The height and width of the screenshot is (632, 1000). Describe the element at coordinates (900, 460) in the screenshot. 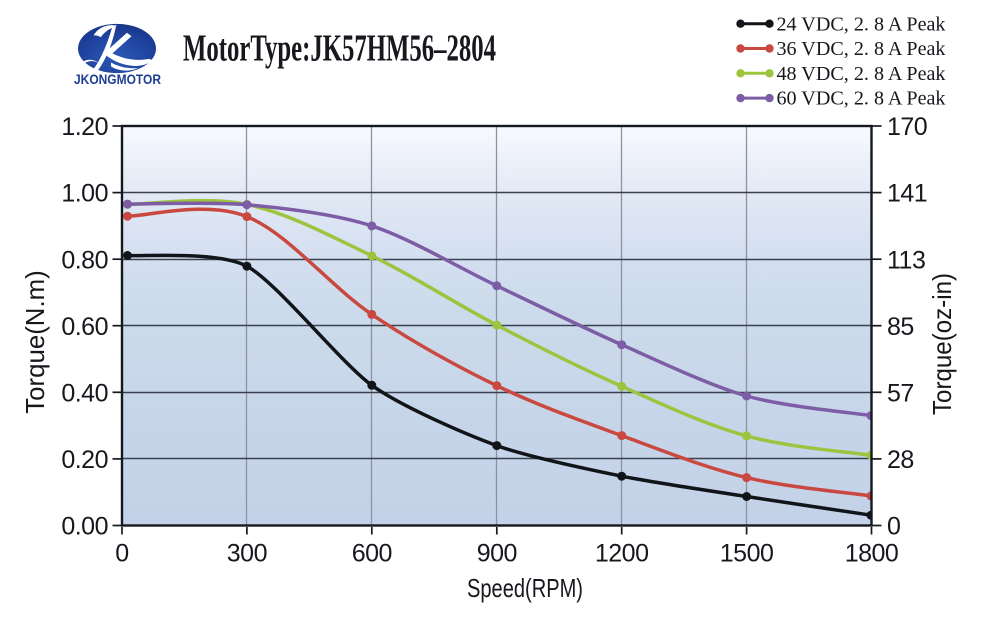

I see `svg-text: 28` at that location.